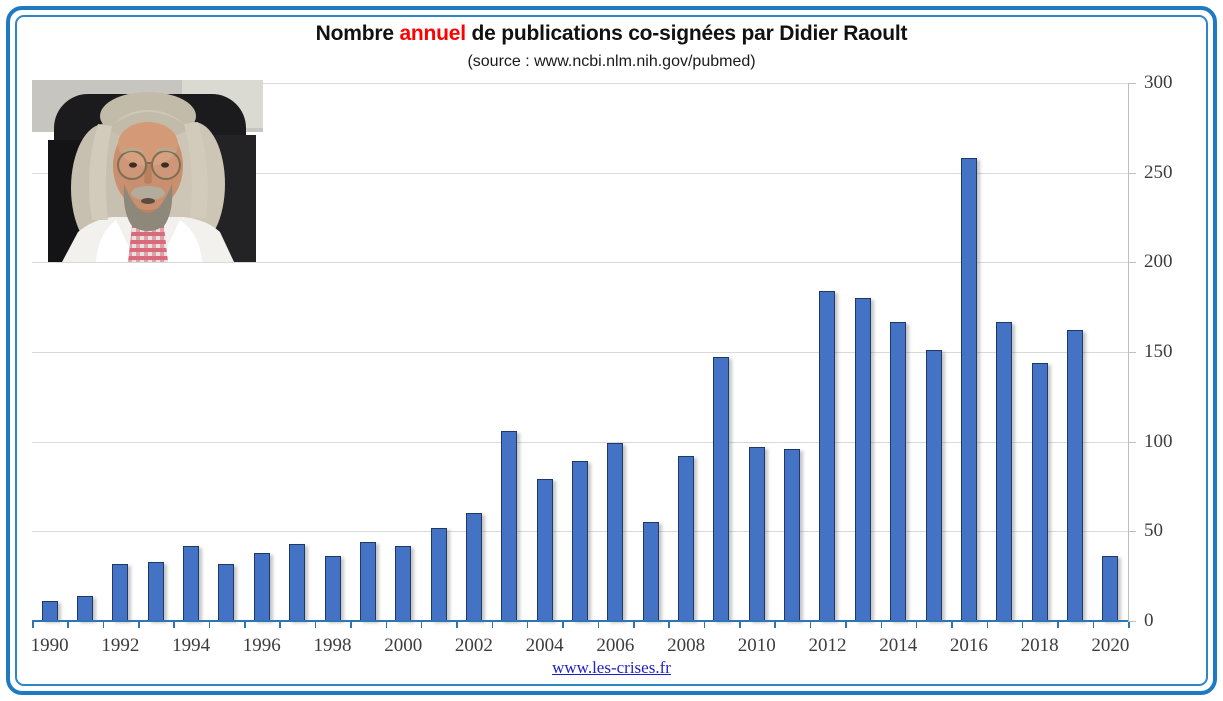 This screenshot has height=701, width=1223. I want to click on x-tick-label-2014: 2014, so click(898, 645).